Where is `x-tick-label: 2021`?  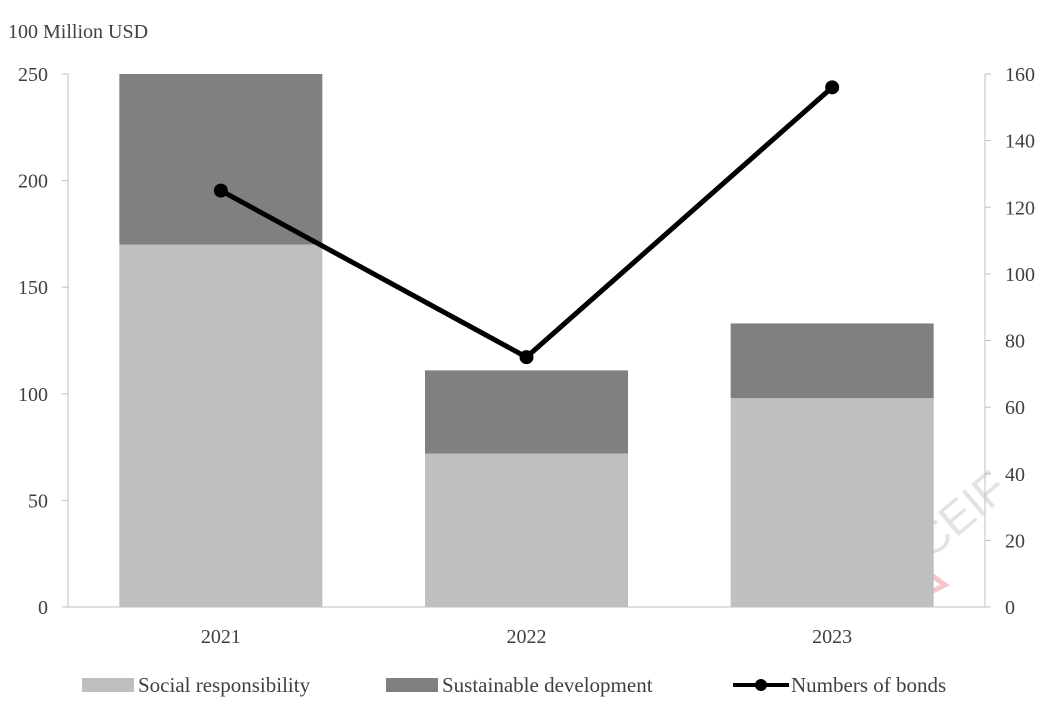
x-tick-label: 2021 is located at coordinates (221, 637).